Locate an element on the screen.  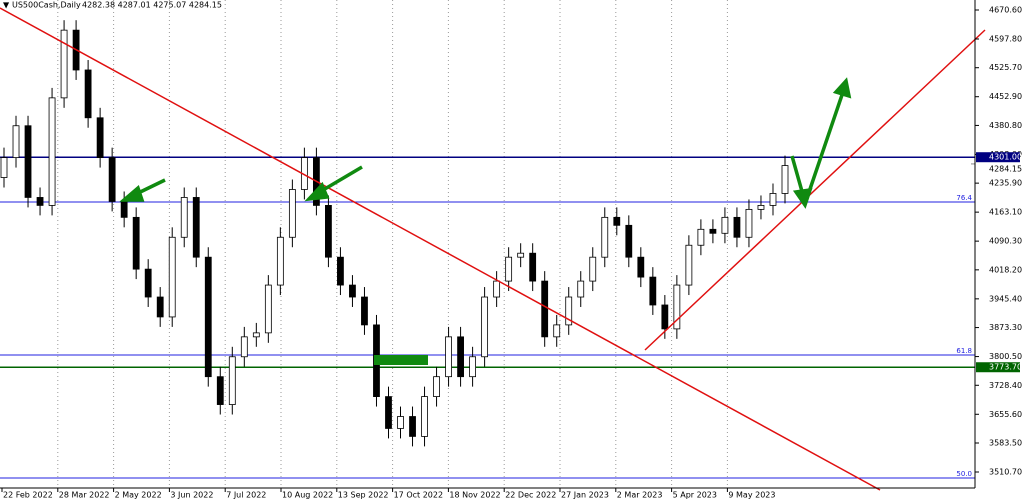
y-tick-label: 3583.50 is located at coordinates (1005, 442).